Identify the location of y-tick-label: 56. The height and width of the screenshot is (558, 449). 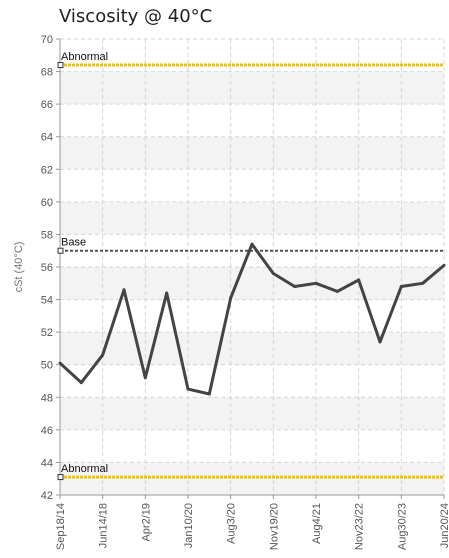
(47, 268).